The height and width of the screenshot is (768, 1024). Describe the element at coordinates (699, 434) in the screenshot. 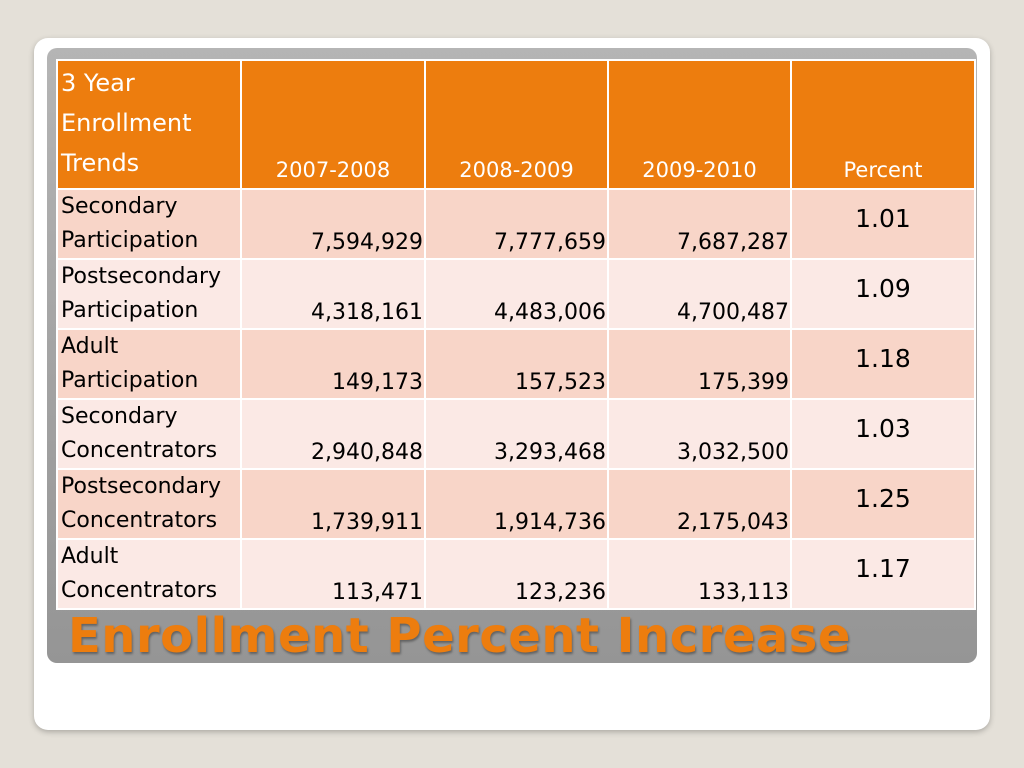

I see `value-2009-2010: 3,032,500` at that location.